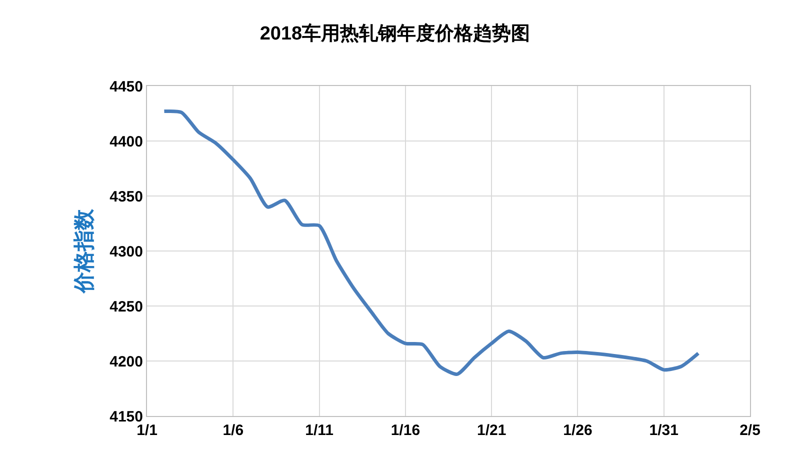  I want to click on y-tick-label: 4400, so click(126, 141).